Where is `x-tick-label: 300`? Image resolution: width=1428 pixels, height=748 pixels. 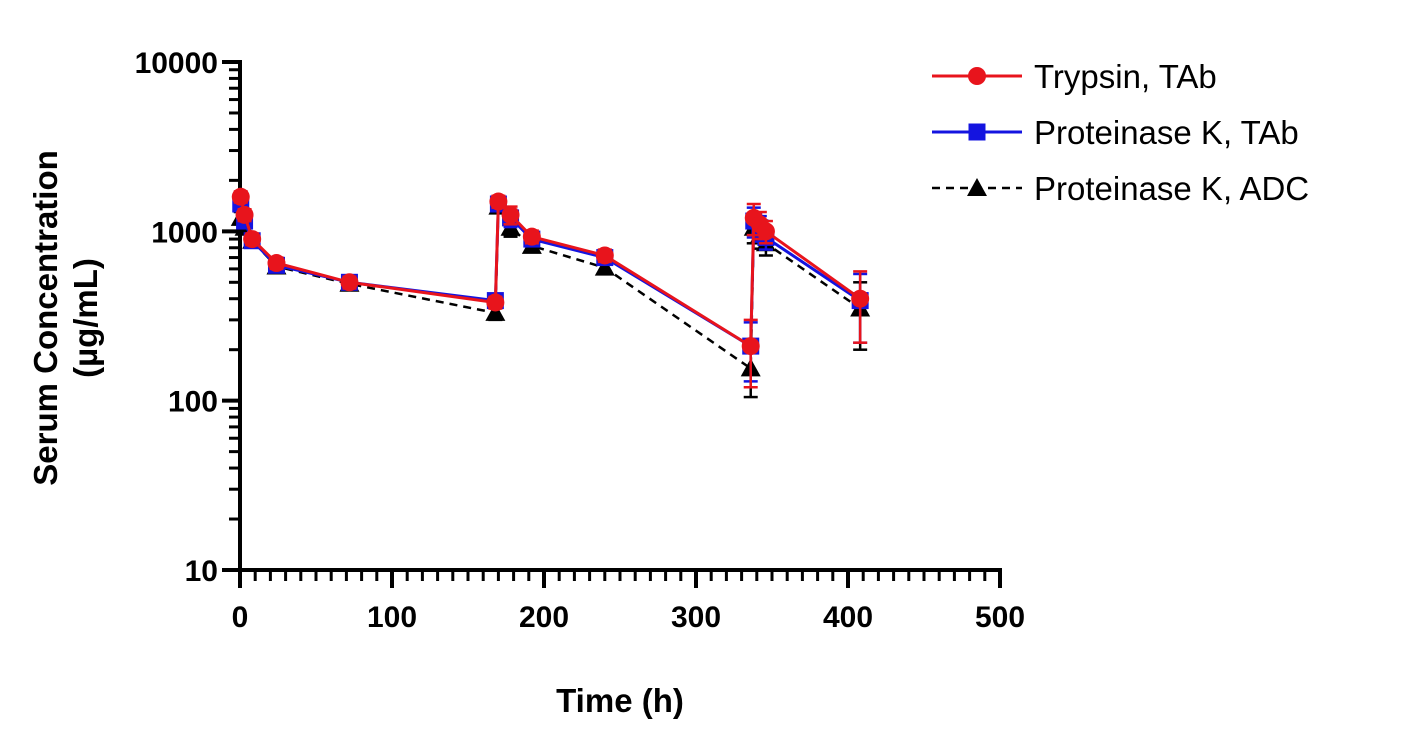
x-tick-label: 300 is located at coordinates (696, 617).